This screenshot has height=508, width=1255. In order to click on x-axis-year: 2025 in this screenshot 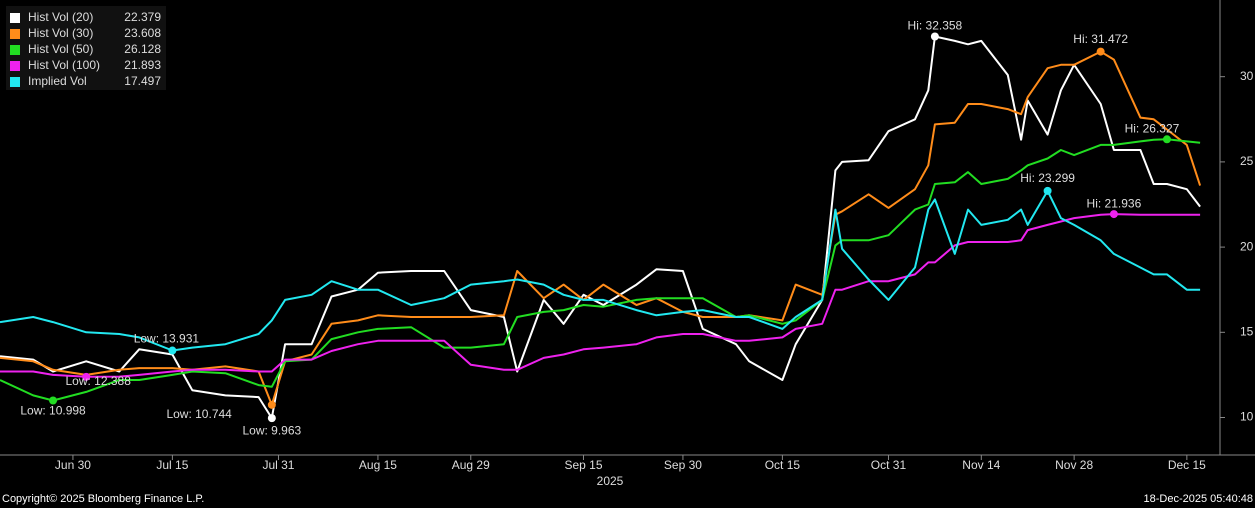, I will do `click(610, 481)`.